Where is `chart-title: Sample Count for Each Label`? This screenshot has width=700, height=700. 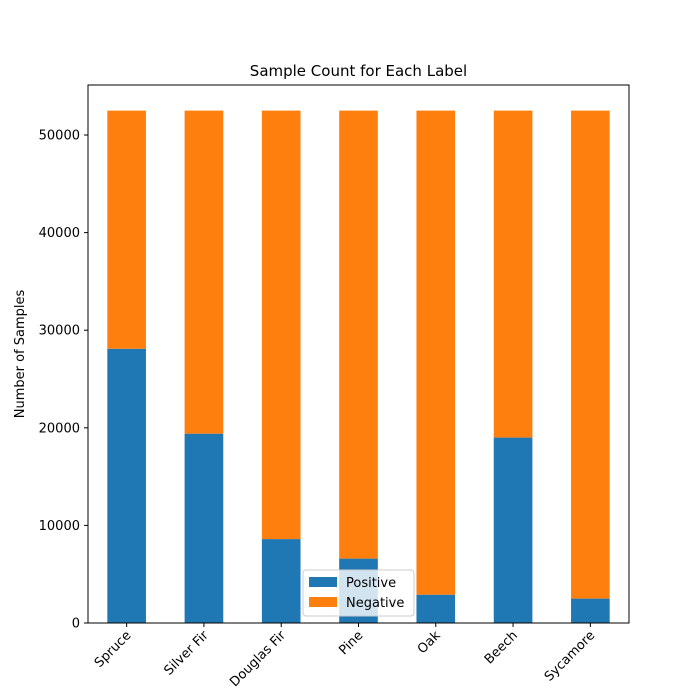 chart-title: Sample Count for Each Label is located at coordinates (358, 71).